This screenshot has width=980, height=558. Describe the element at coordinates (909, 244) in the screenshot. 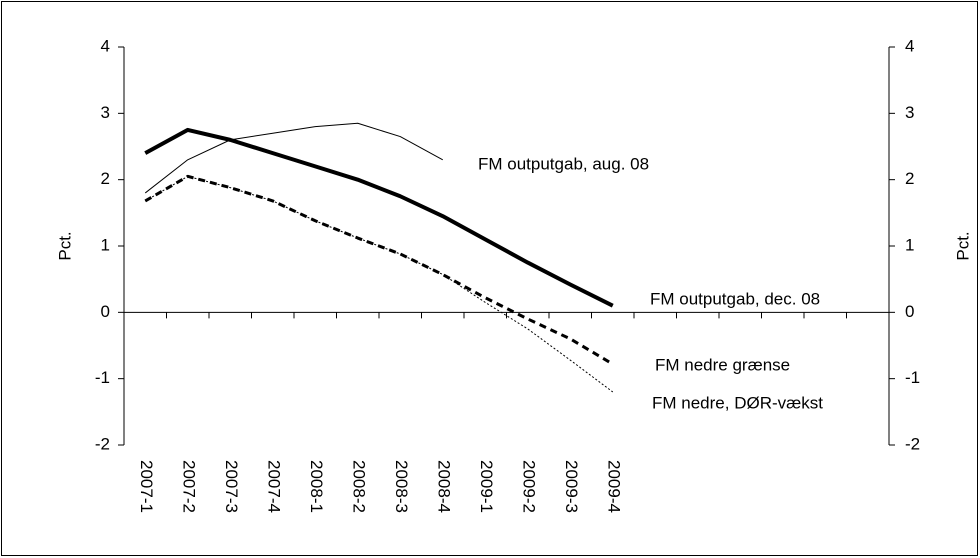

I see `y2-tick-label: 1` at that location.